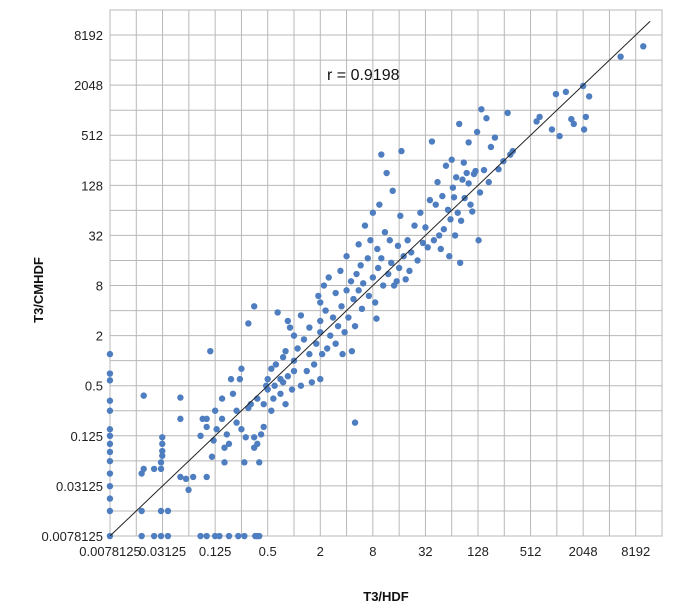  Describe the element at coordinates (86, 436) in the screenshot. I see `y-tick-label: 0.125` at that location.